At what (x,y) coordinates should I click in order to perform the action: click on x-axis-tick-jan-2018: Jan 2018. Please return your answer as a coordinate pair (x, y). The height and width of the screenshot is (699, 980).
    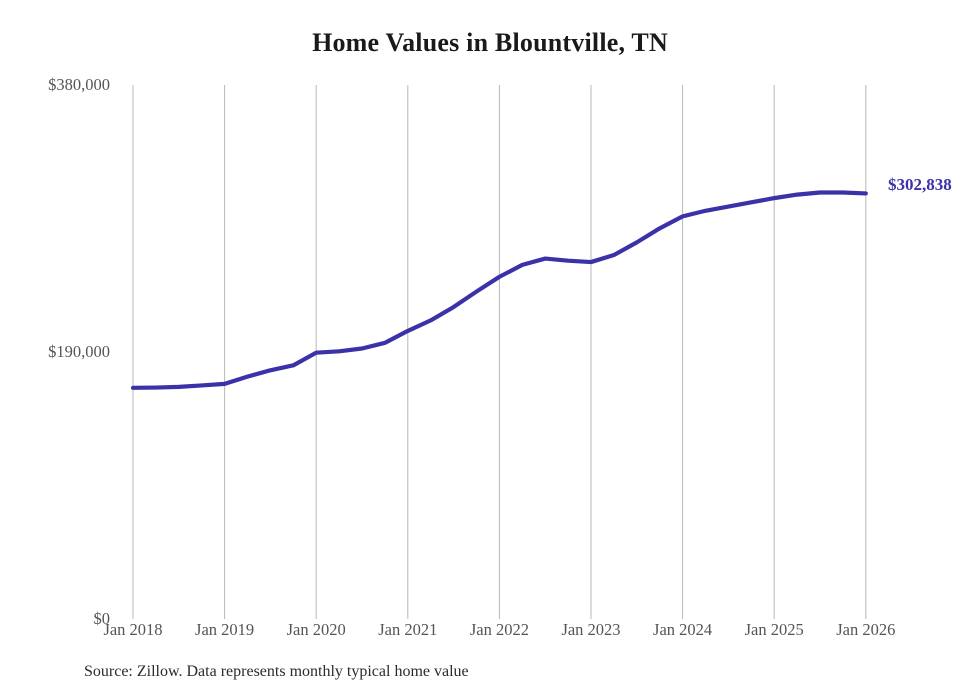
    Looking at the image, I should click on (133, 629).